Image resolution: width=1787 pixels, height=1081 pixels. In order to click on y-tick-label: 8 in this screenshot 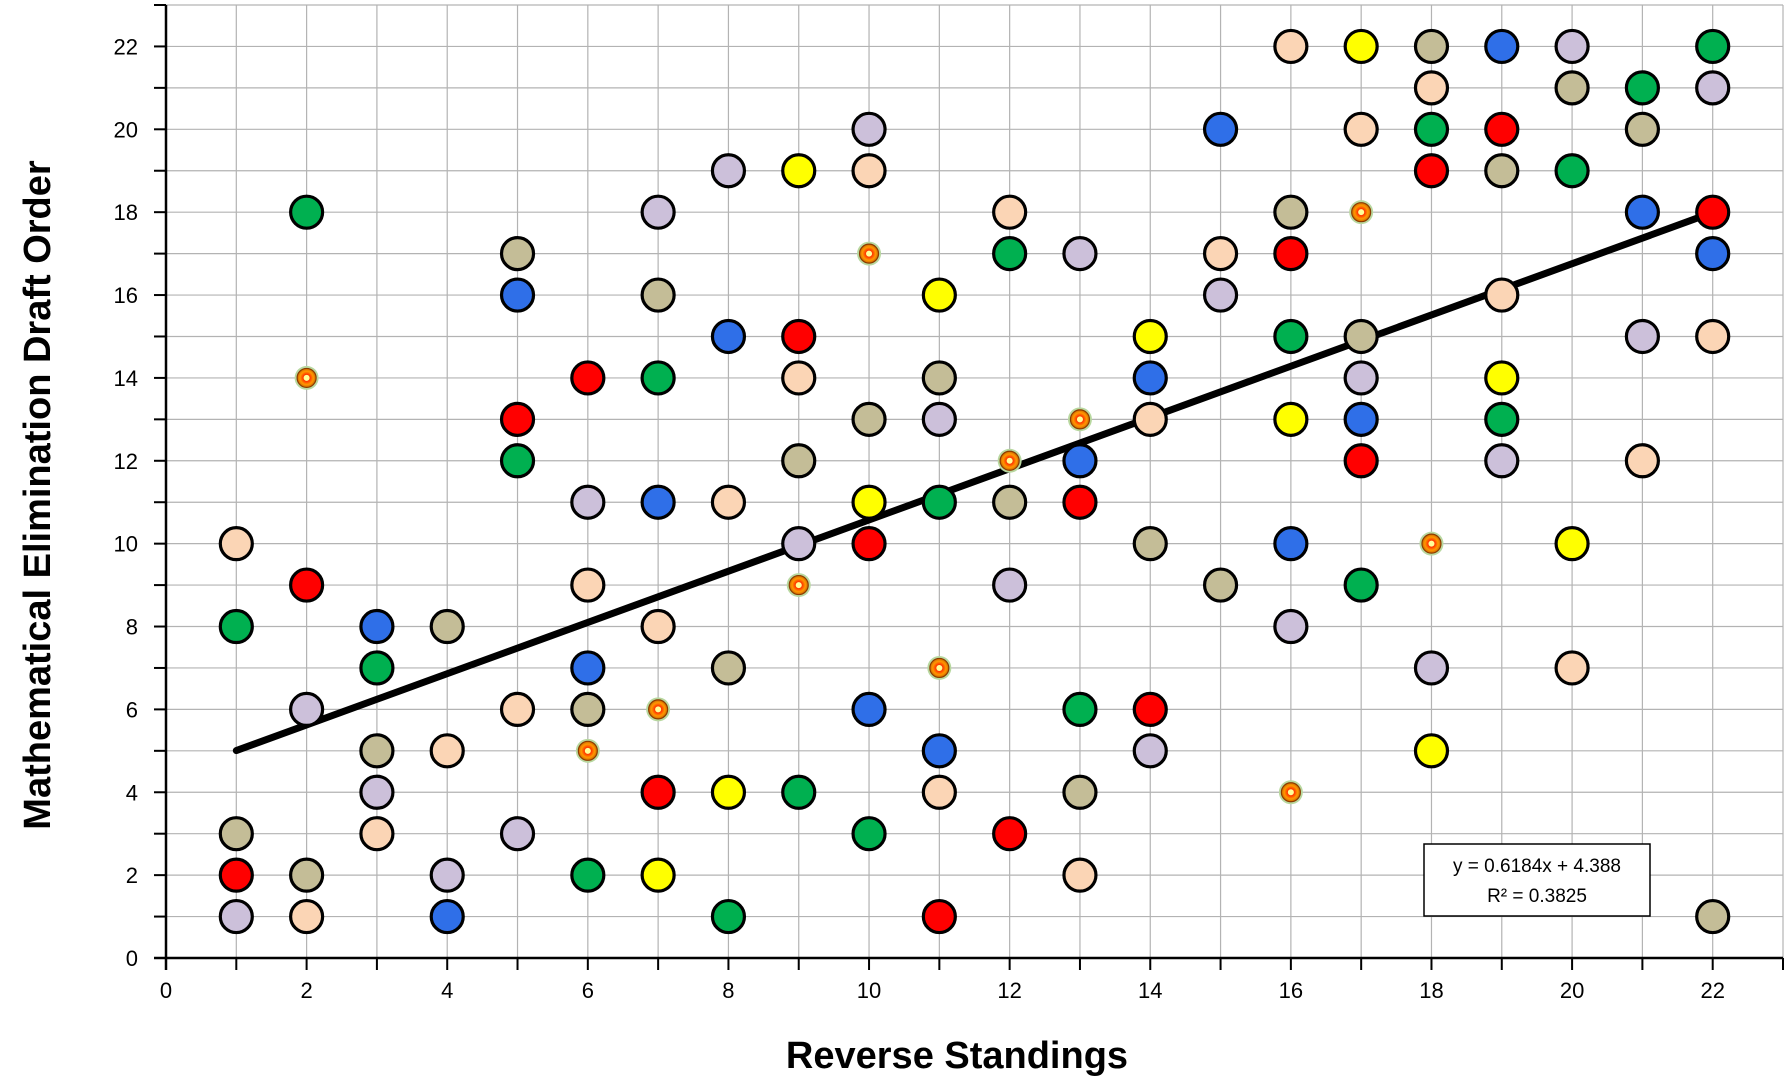, I will do `click(132, 627)`.